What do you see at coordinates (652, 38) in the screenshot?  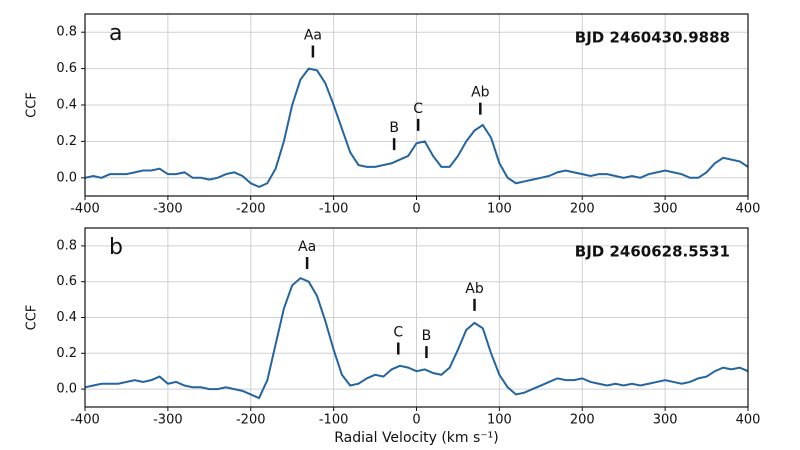 I see `epoch-label: BJD 2460430.9888` at bounding box center [652, 38].